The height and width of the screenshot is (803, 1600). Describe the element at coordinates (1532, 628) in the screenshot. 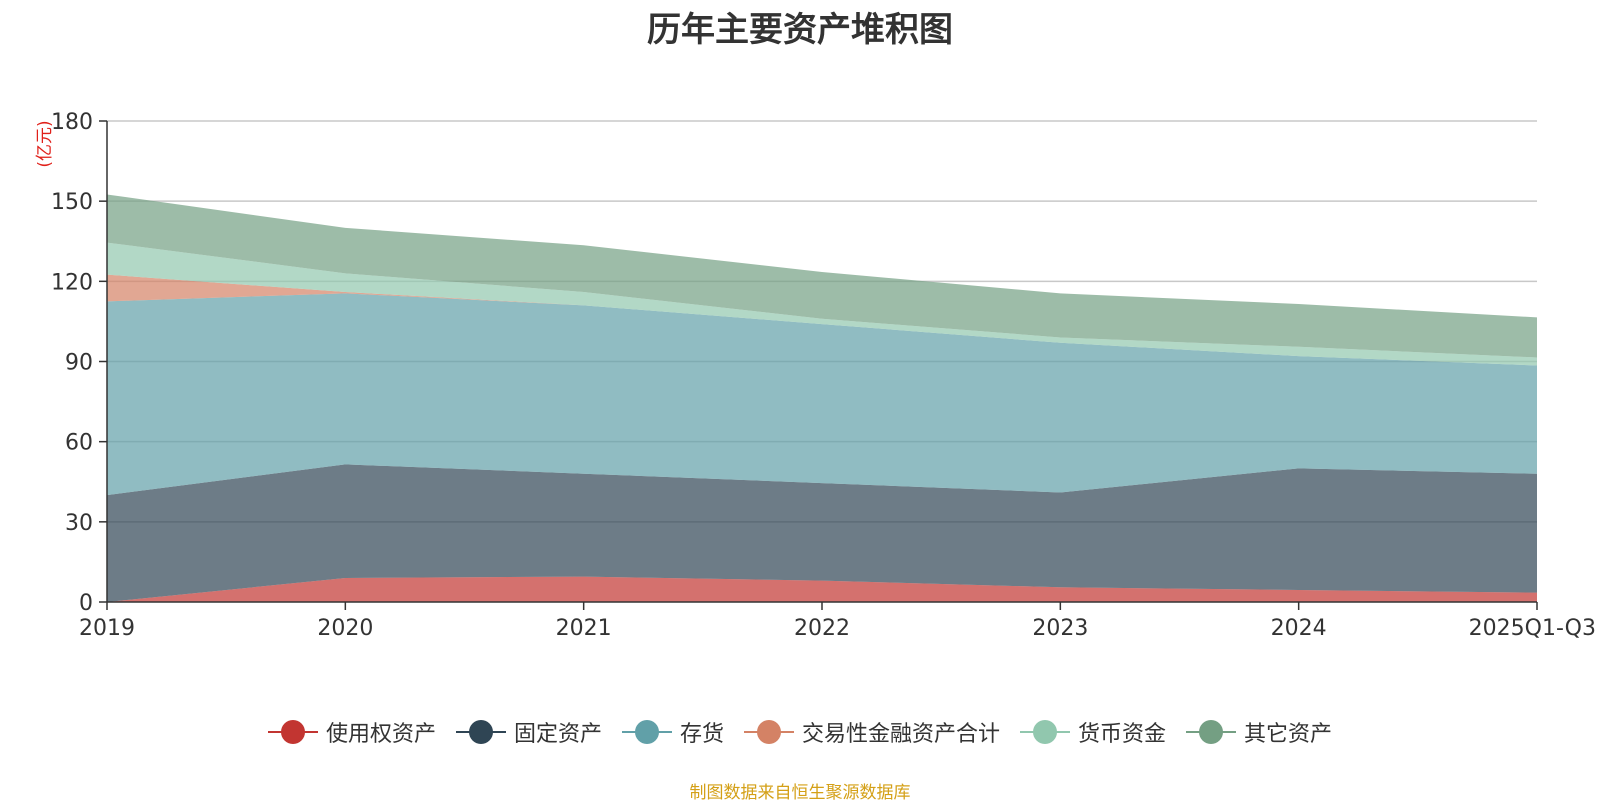

I see `x-tick-label: 2025Q1-Q3` at that location.